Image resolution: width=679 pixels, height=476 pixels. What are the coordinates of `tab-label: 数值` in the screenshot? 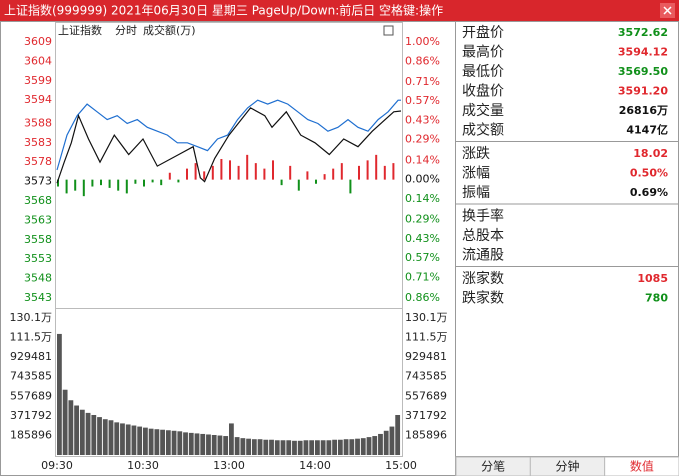 It's located at (642, 466).